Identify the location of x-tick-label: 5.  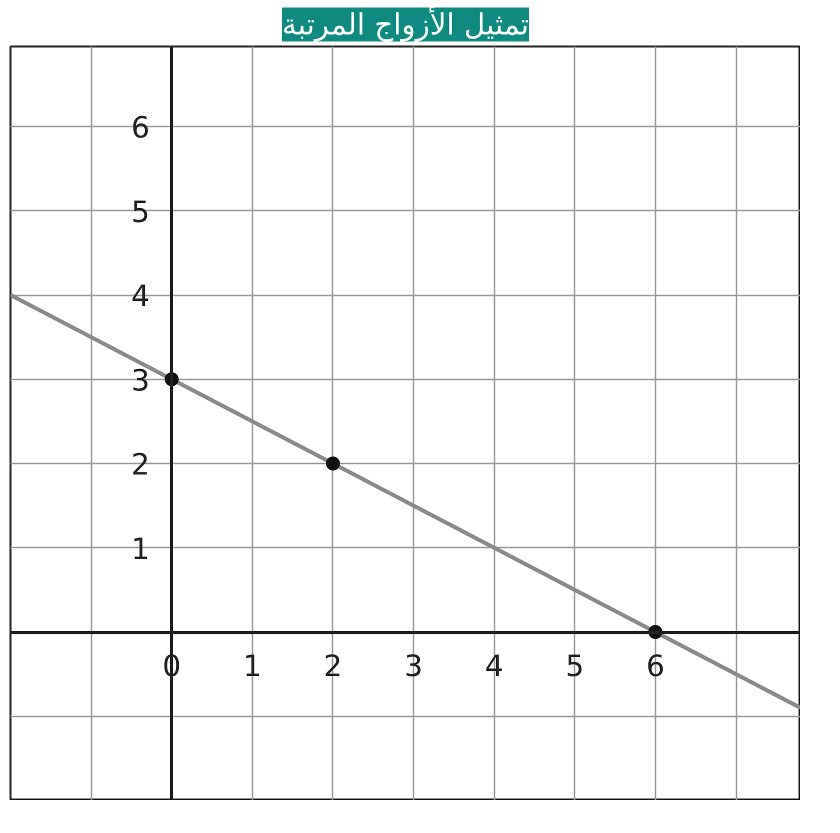
(574, 666).